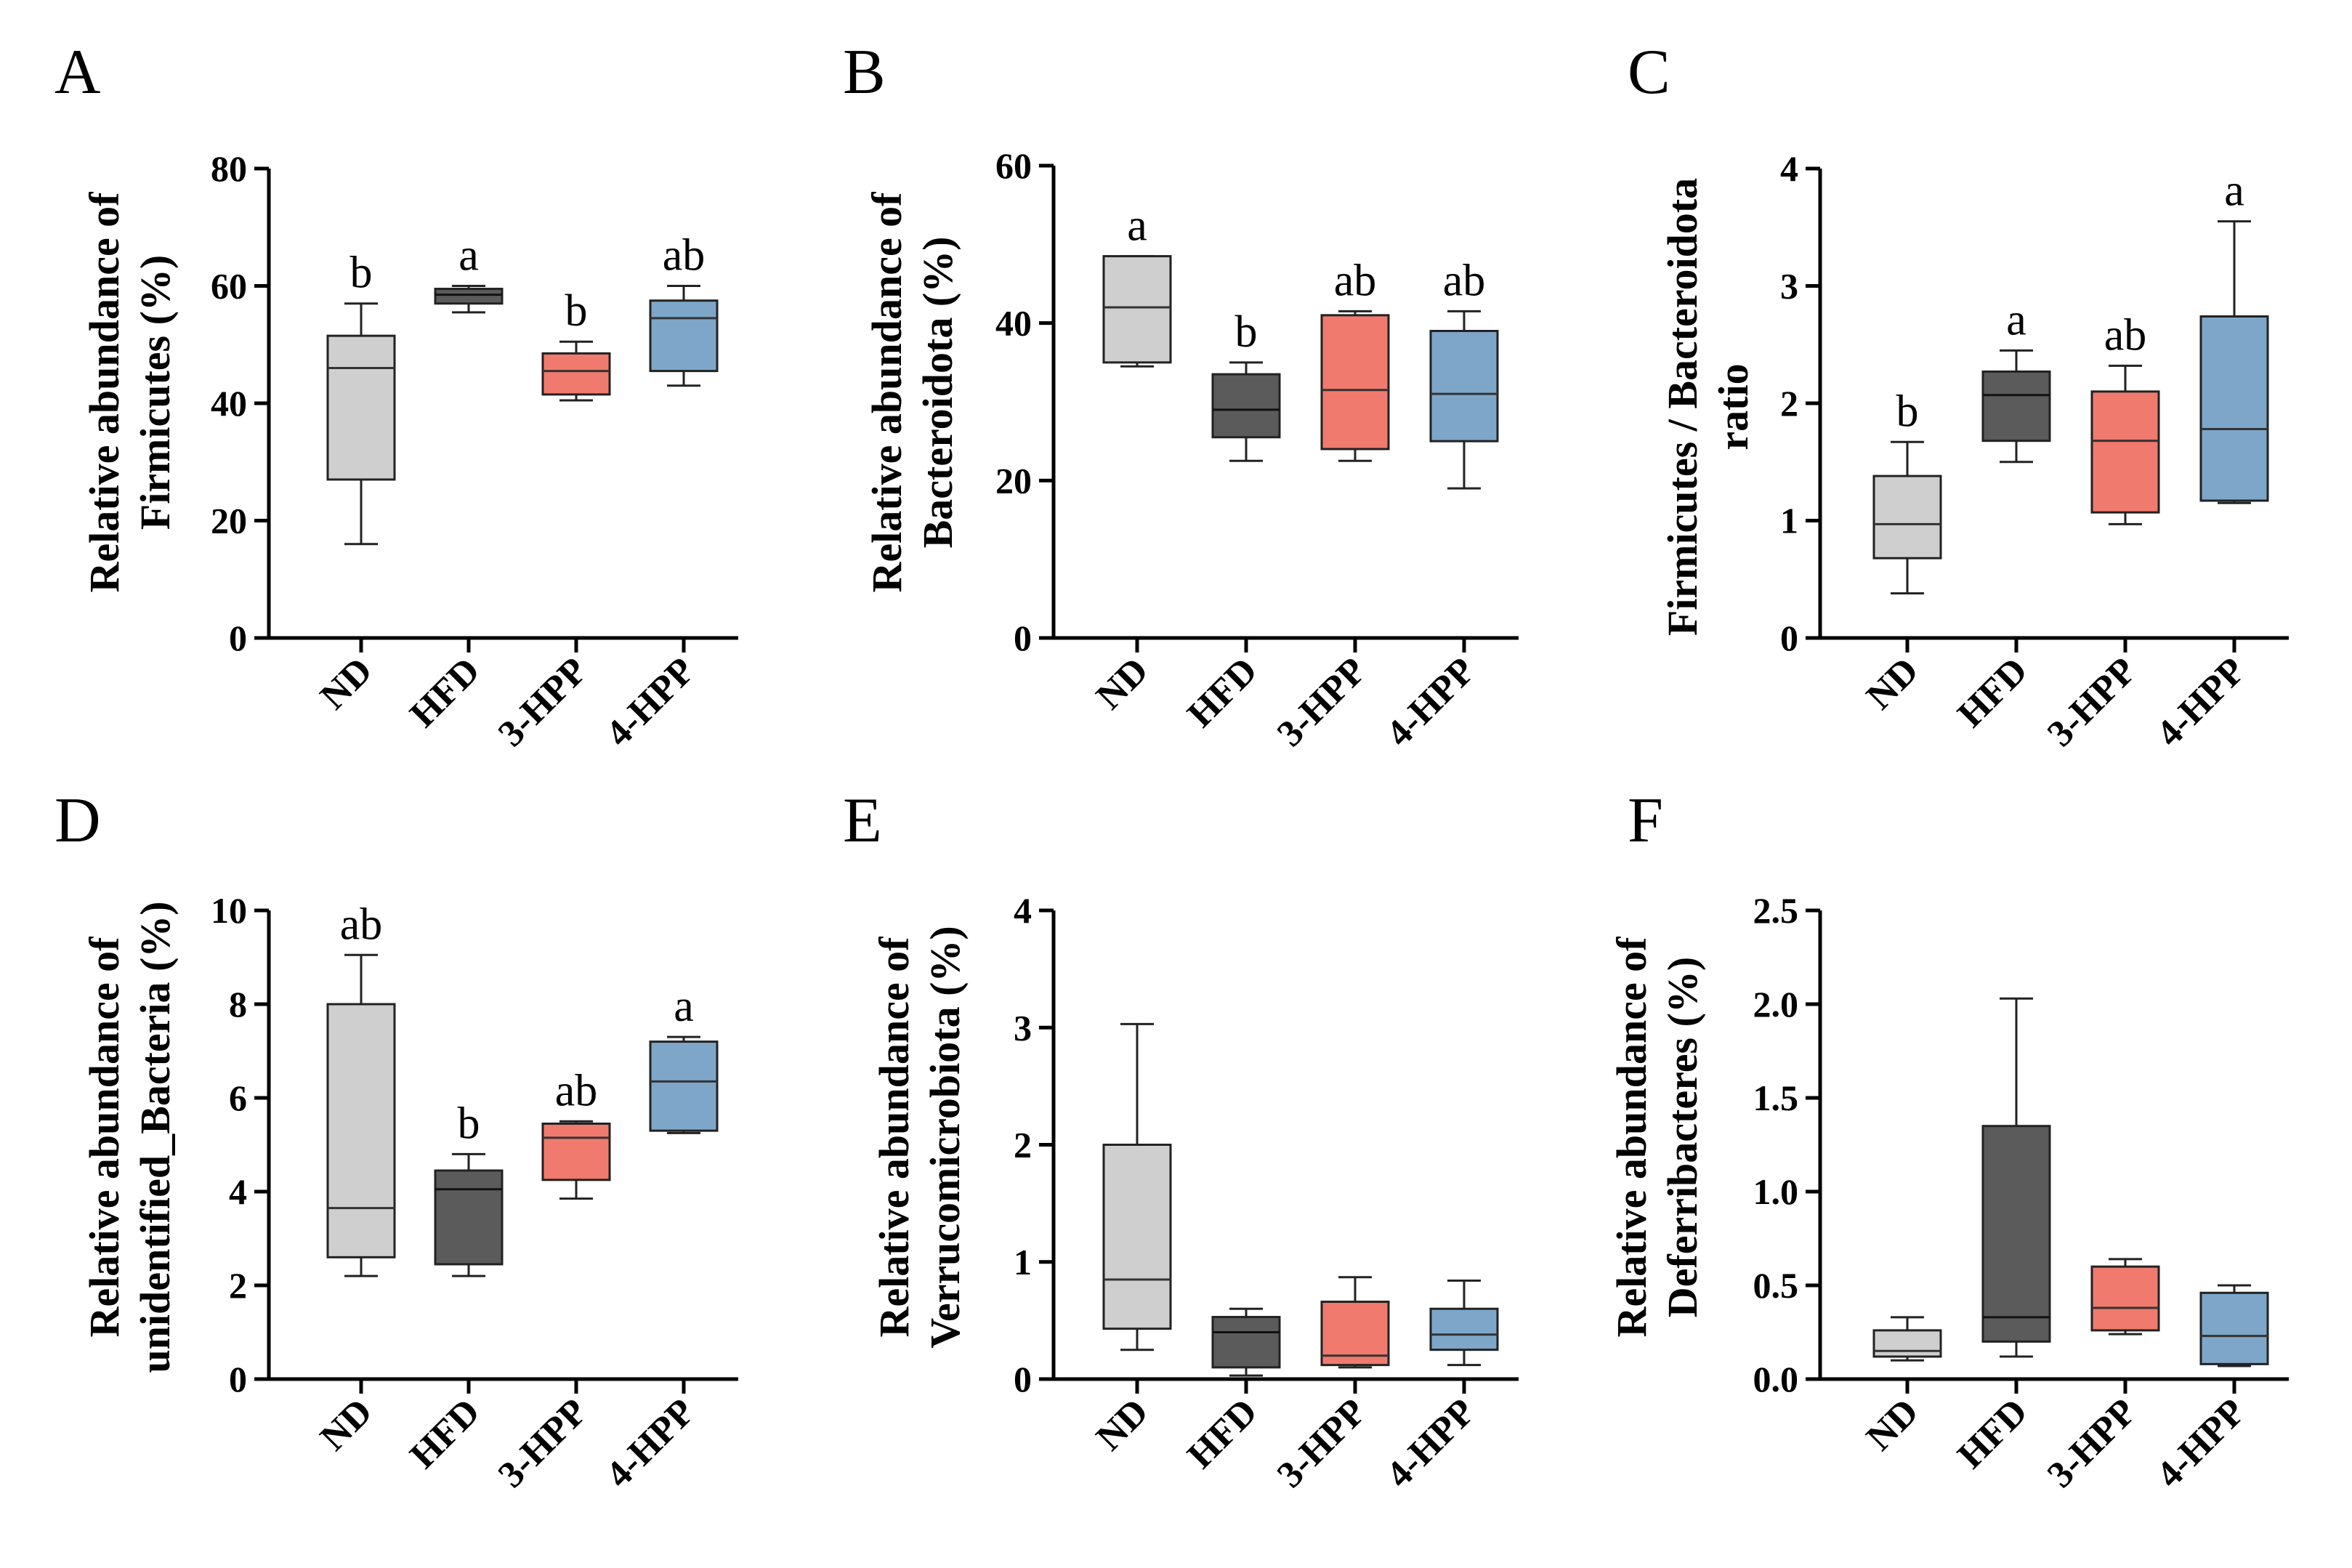 Image resolution: width=2352 pixels, height=1568 pixels. Describe the element at coordinates (2092, 1443) in the screenshot. I see `category-label-f-2: 3-HPP` at that location.